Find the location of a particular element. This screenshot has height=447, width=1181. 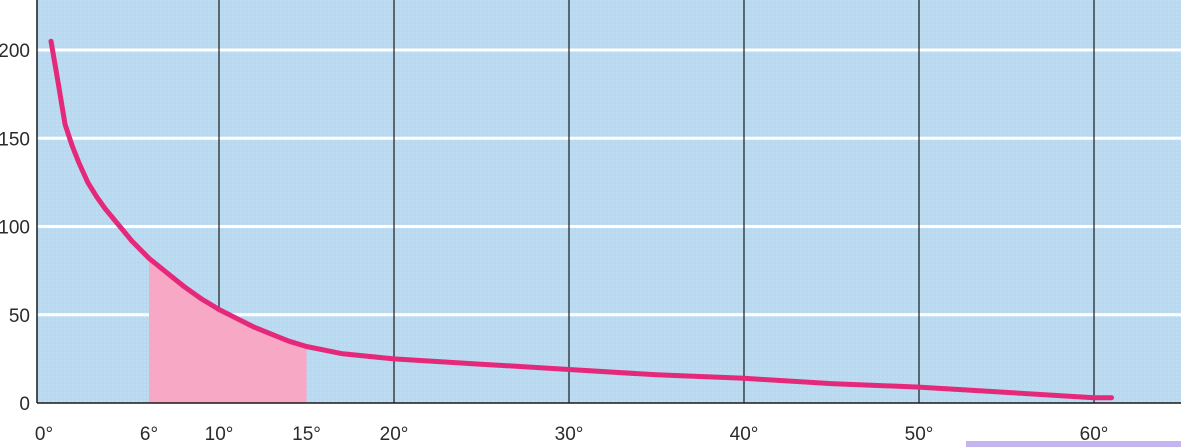

x-tick-label-0: 0° is located at coordinates (44, 434).